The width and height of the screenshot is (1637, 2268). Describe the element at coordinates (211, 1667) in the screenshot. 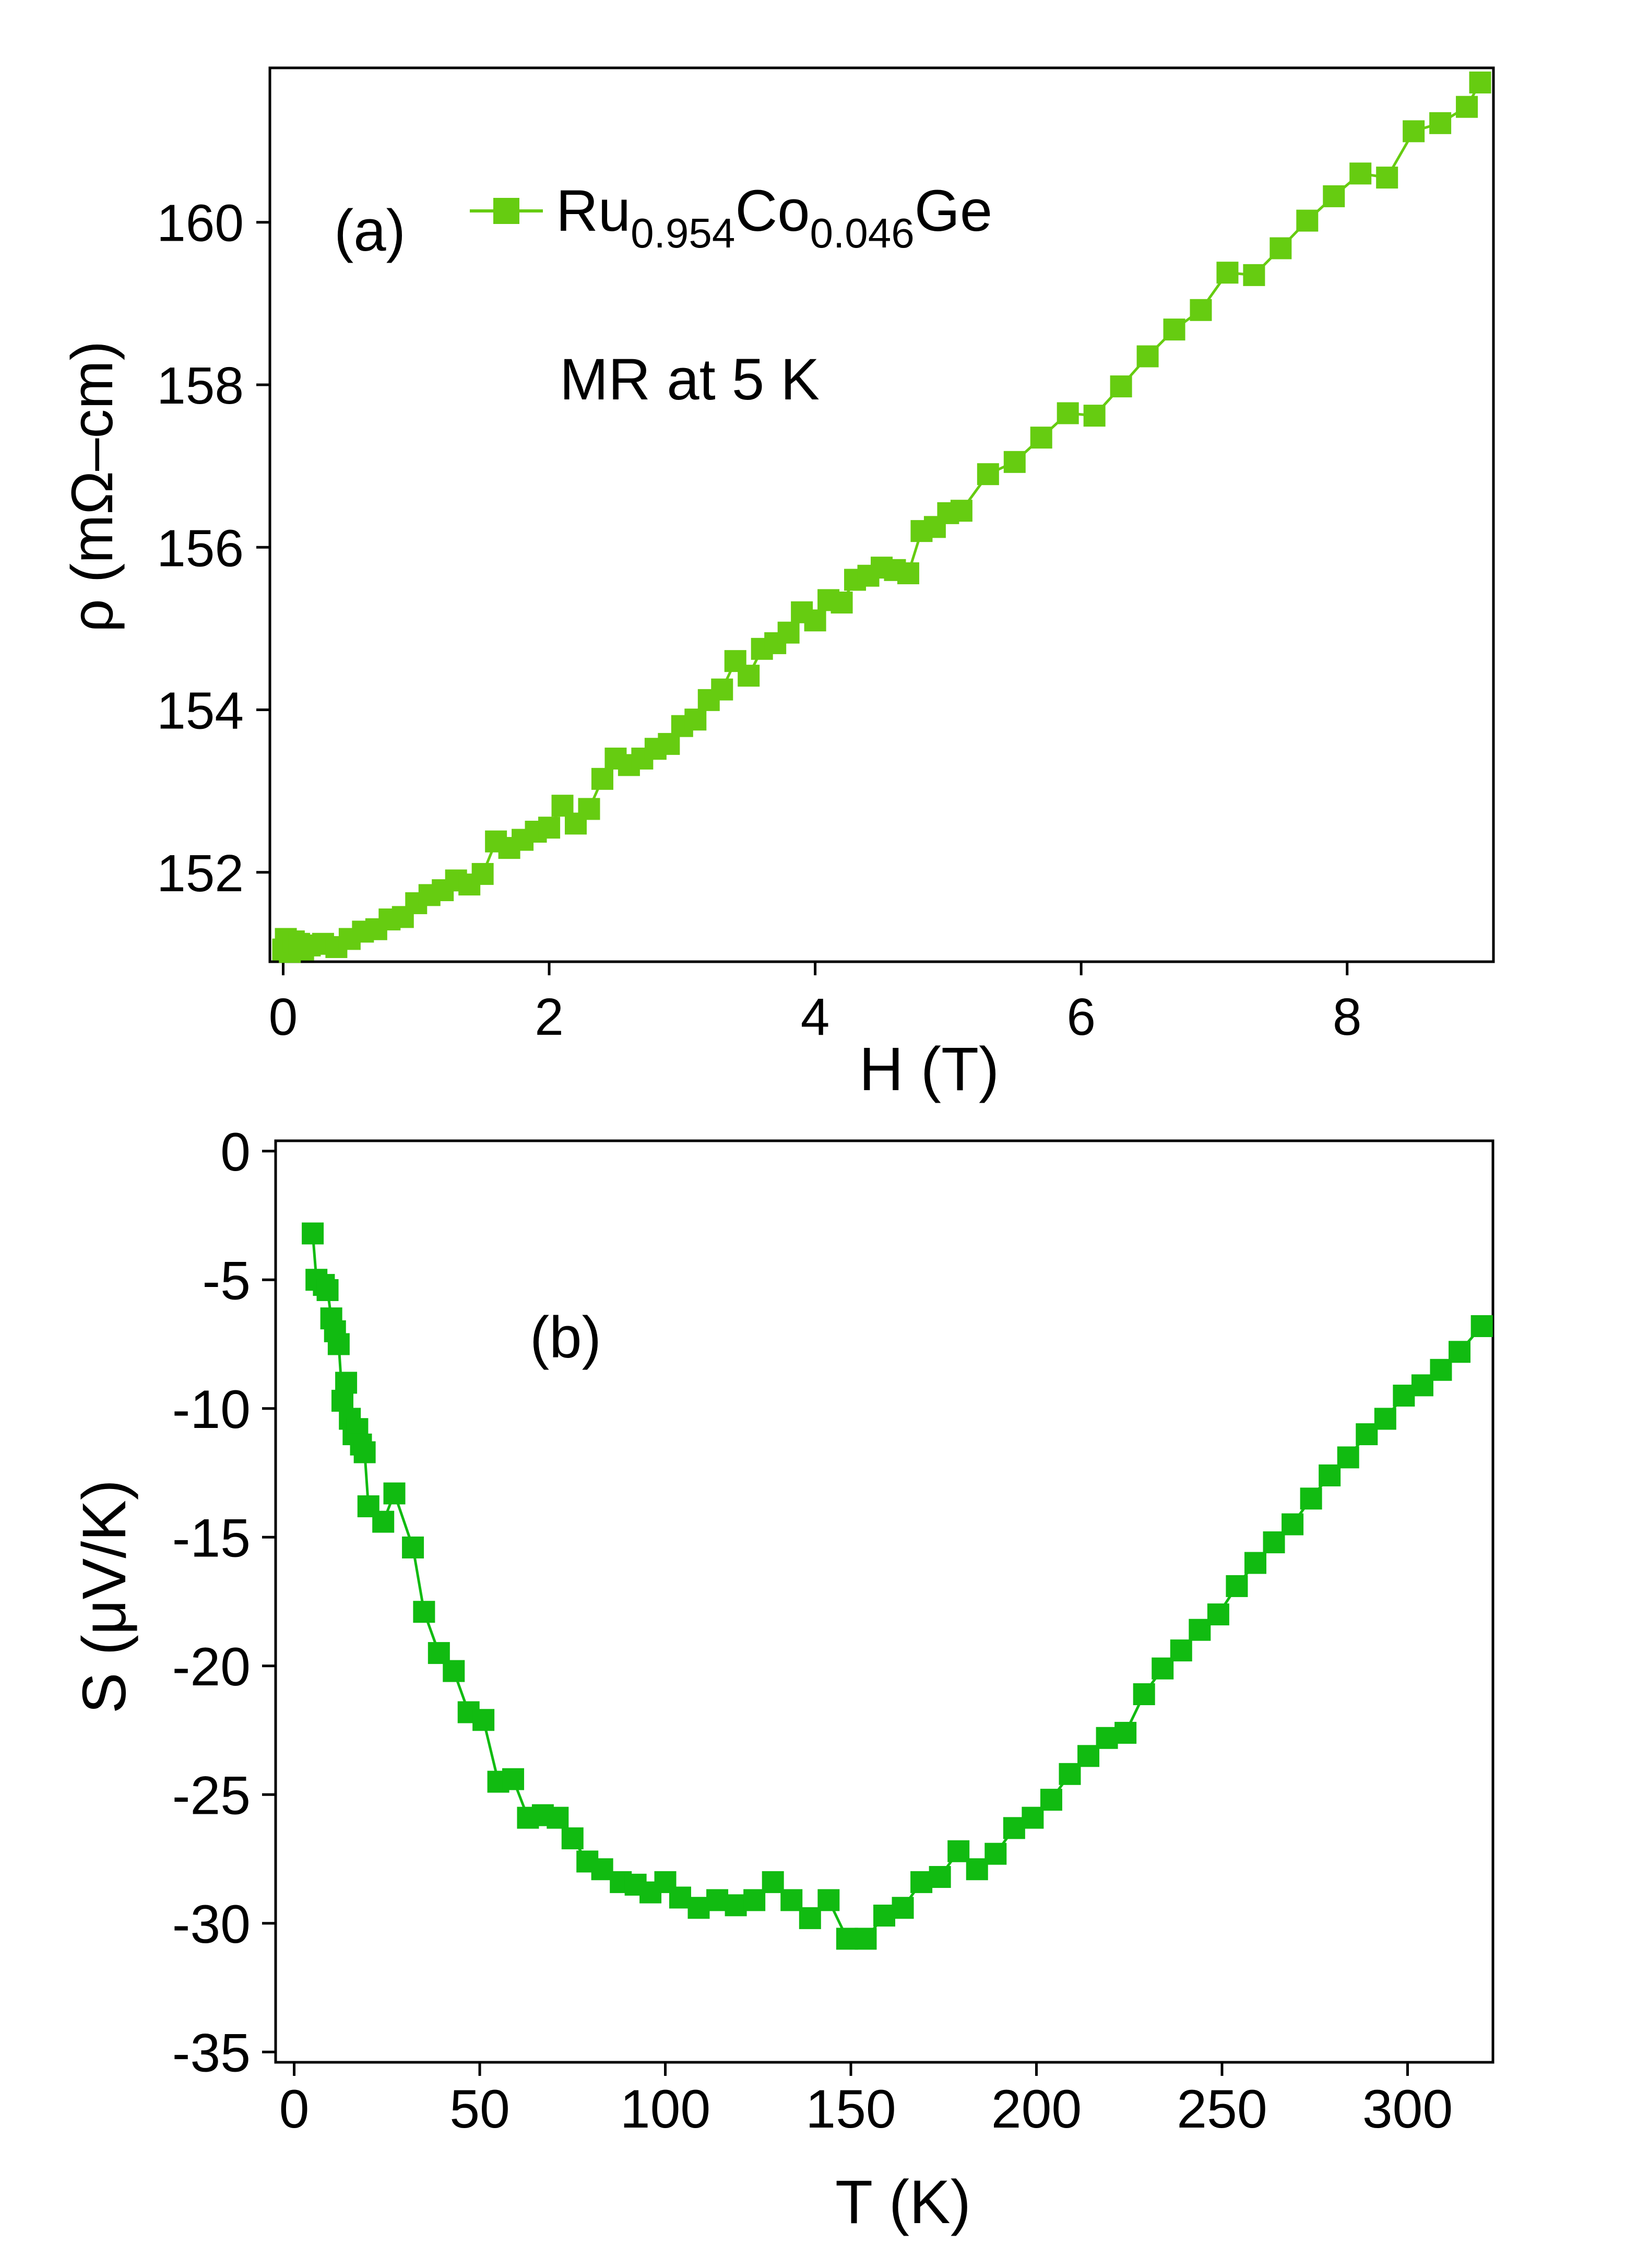

I see `y-tick-label: -20` at that location.